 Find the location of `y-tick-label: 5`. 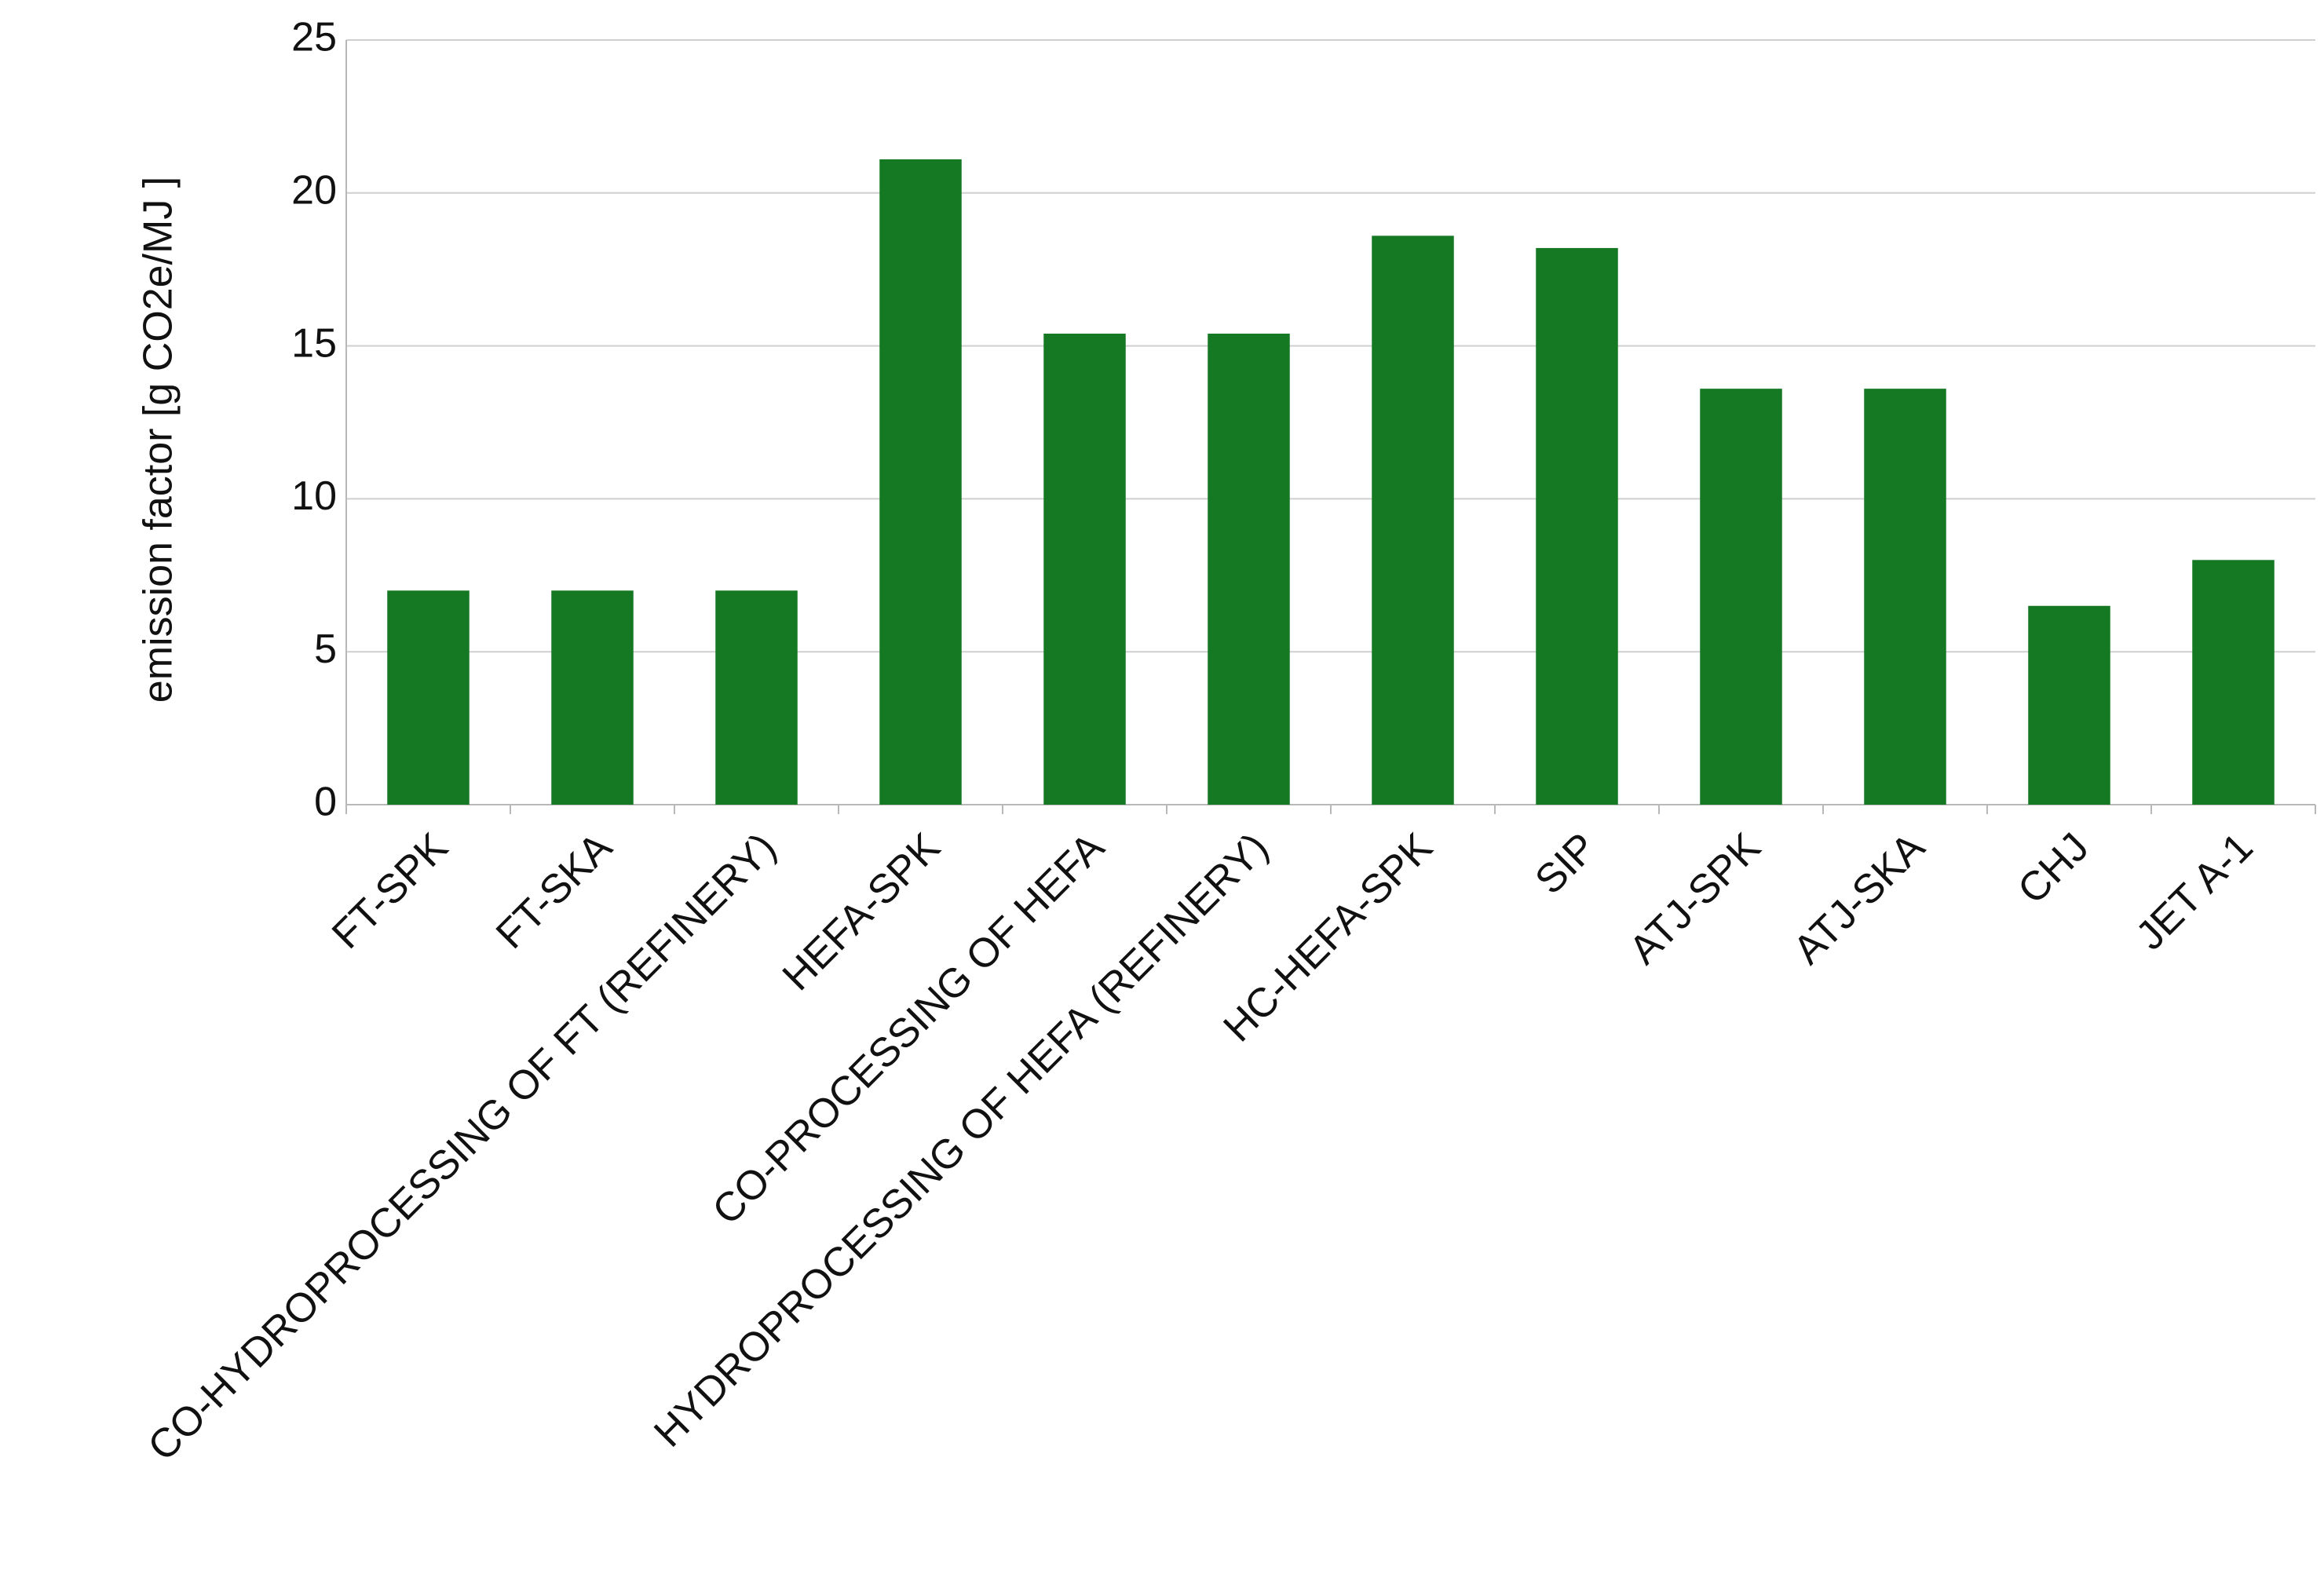

y-tick-label: 5 is located at coordinates (325, 649).